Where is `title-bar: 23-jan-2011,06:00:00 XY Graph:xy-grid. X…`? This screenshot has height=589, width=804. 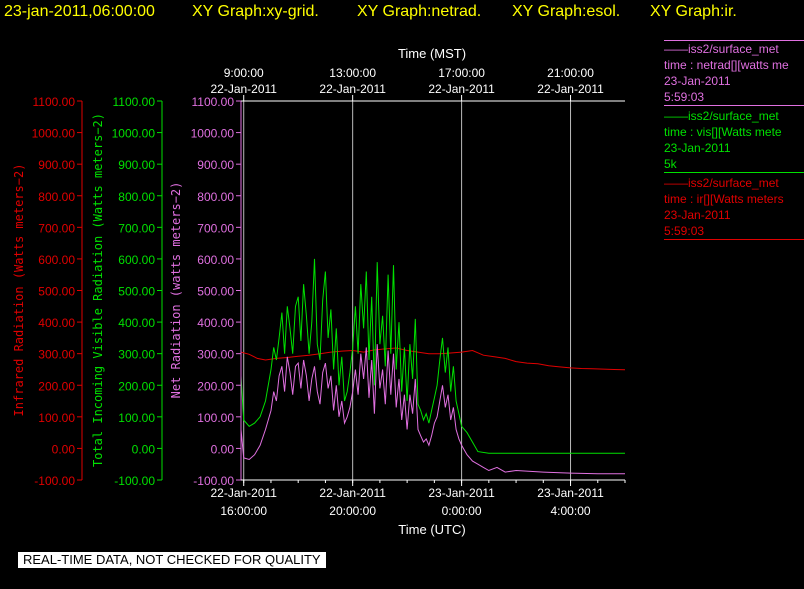 title-bar: 23-jan-2011,06:00:00 XY Graph:xy-grid. X… is located at coordinates (402, 13).